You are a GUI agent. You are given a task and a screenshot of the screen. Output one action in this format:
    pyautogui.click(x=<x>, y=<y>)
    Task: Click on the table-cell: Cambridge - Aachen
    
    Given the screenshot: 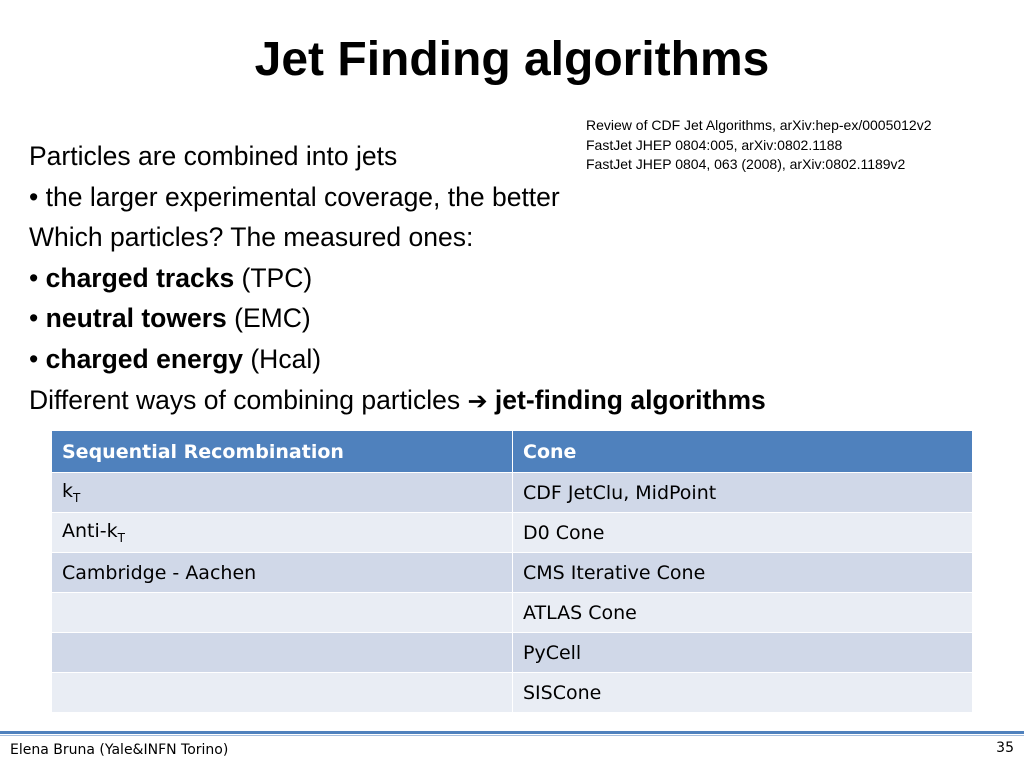 What is the action you would take?
    pyautogui.click(x=282, y=572)
    